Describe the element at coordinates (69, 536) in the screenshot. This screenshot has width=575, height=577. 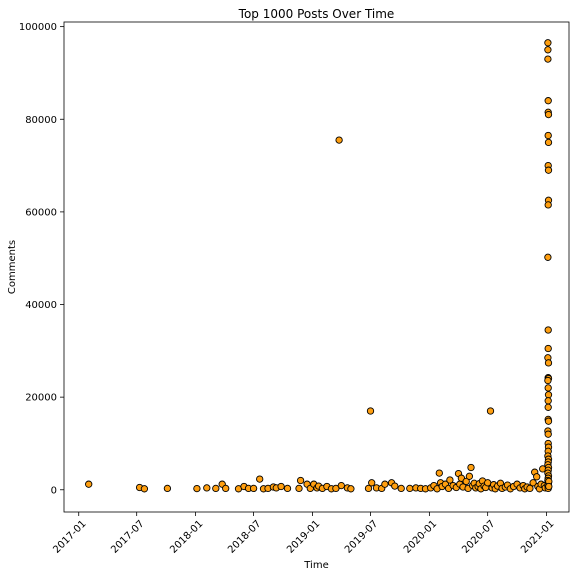
I see `x-tick-label: 2017-01` at that location.